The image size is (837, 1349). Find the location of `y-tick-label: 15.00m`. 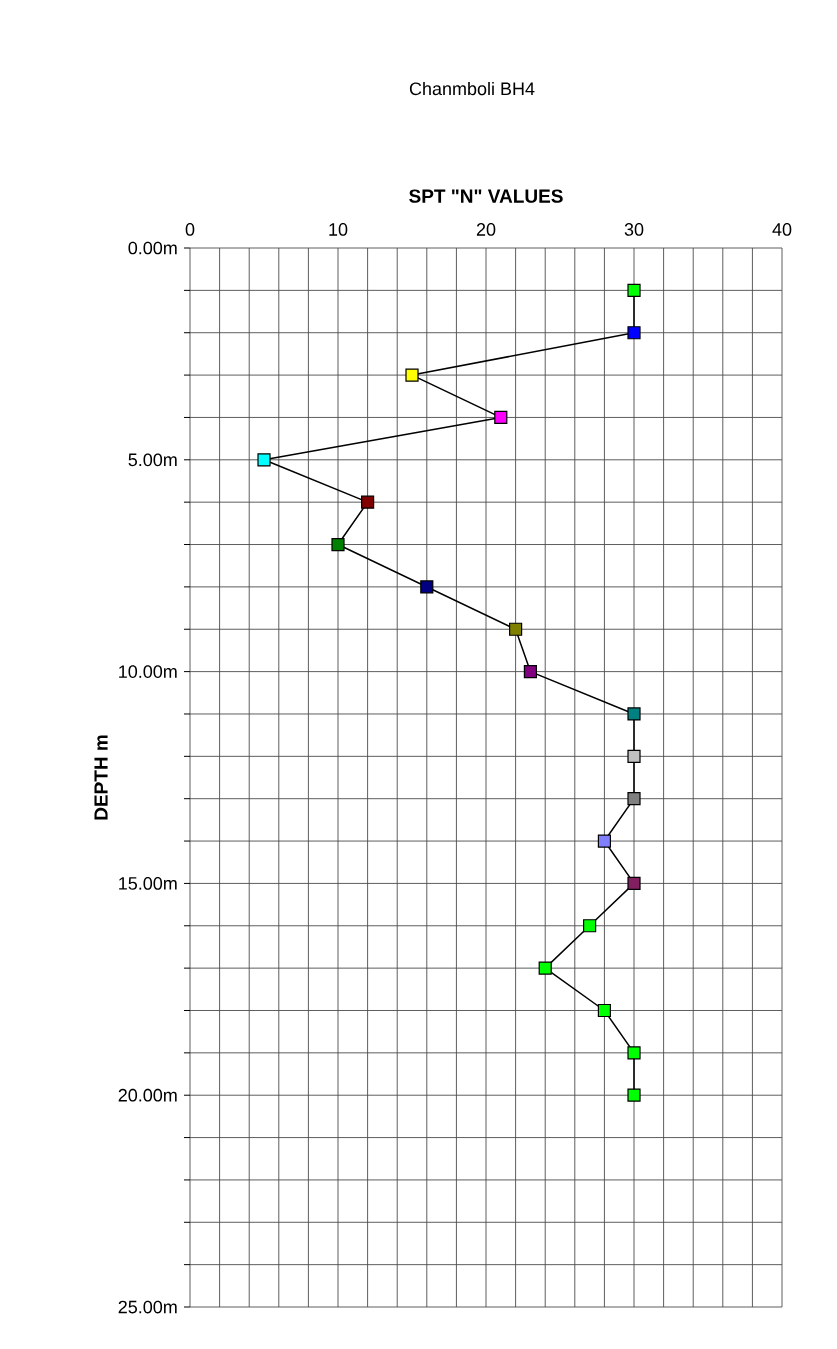

y-tick-label: 15.00m is located at coordinates (148, 883).